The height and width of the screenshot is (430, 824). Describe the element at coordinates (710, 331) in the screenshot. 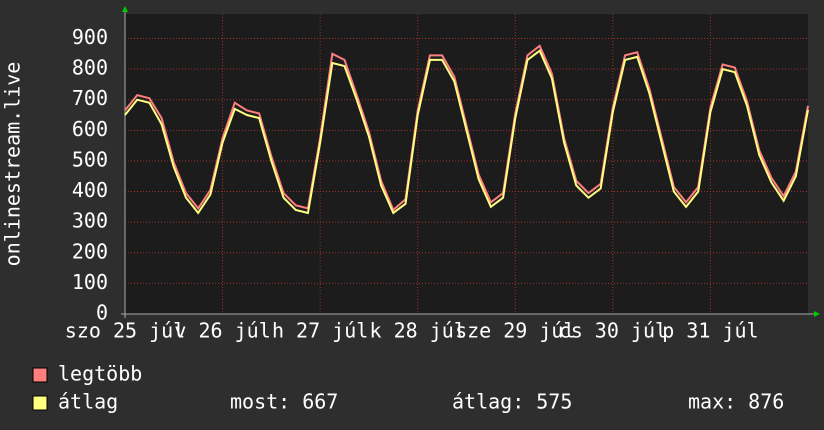

I see `x-tick-label: p 31 júl` at that location.